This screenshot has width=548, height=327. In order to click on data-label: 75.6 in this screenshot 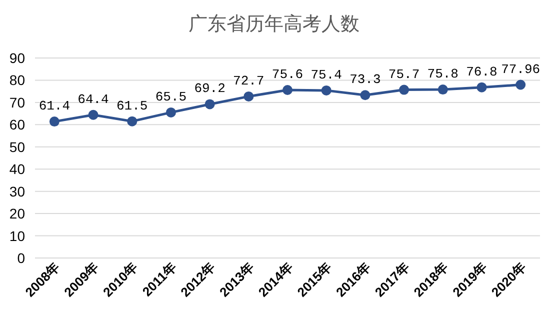, I will do `click(288, 74)`.